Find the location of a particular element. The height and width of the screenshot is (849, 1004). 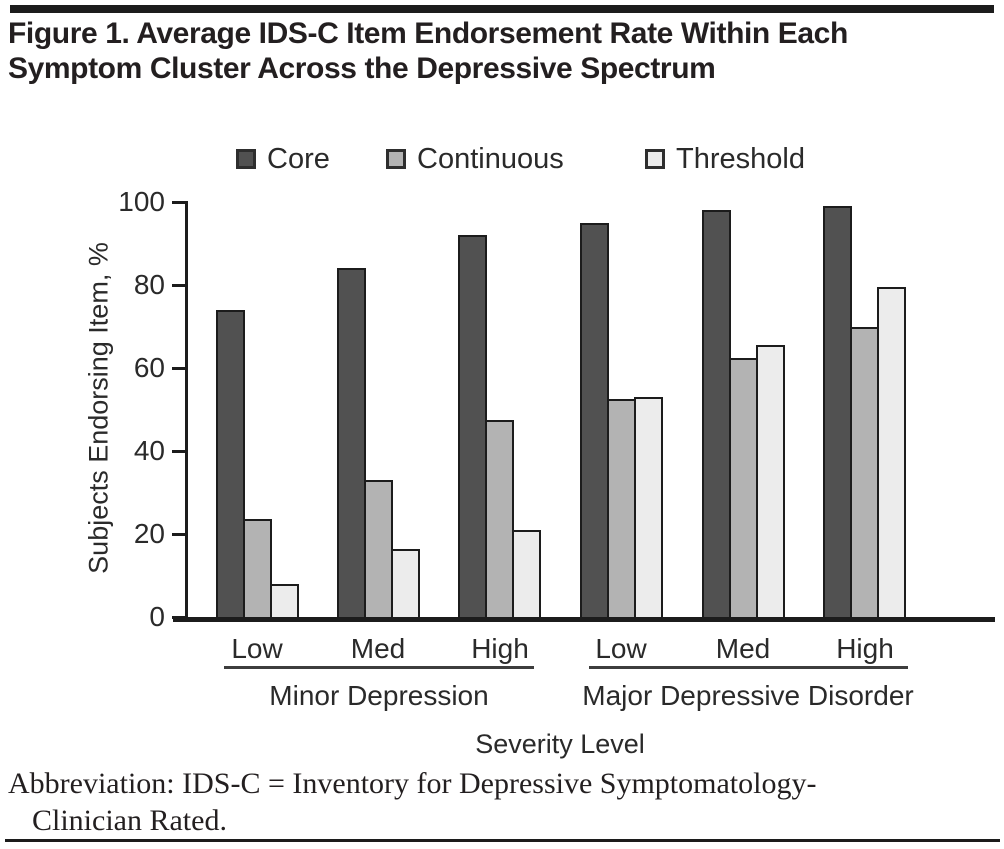

bar-core-group3-high is located at coordinates (472, 426).